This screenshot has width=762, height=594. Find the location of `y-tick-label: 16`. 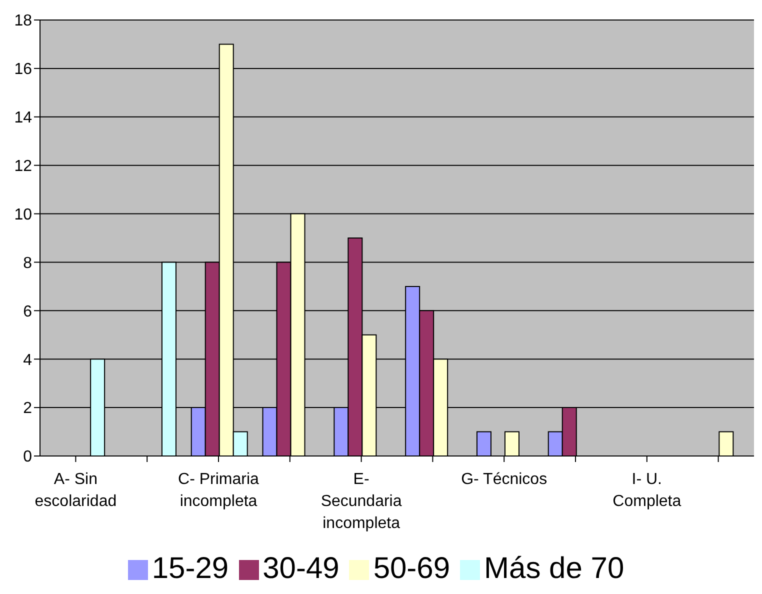

y-tick-label: 16 is located at coordinates (23, 69).